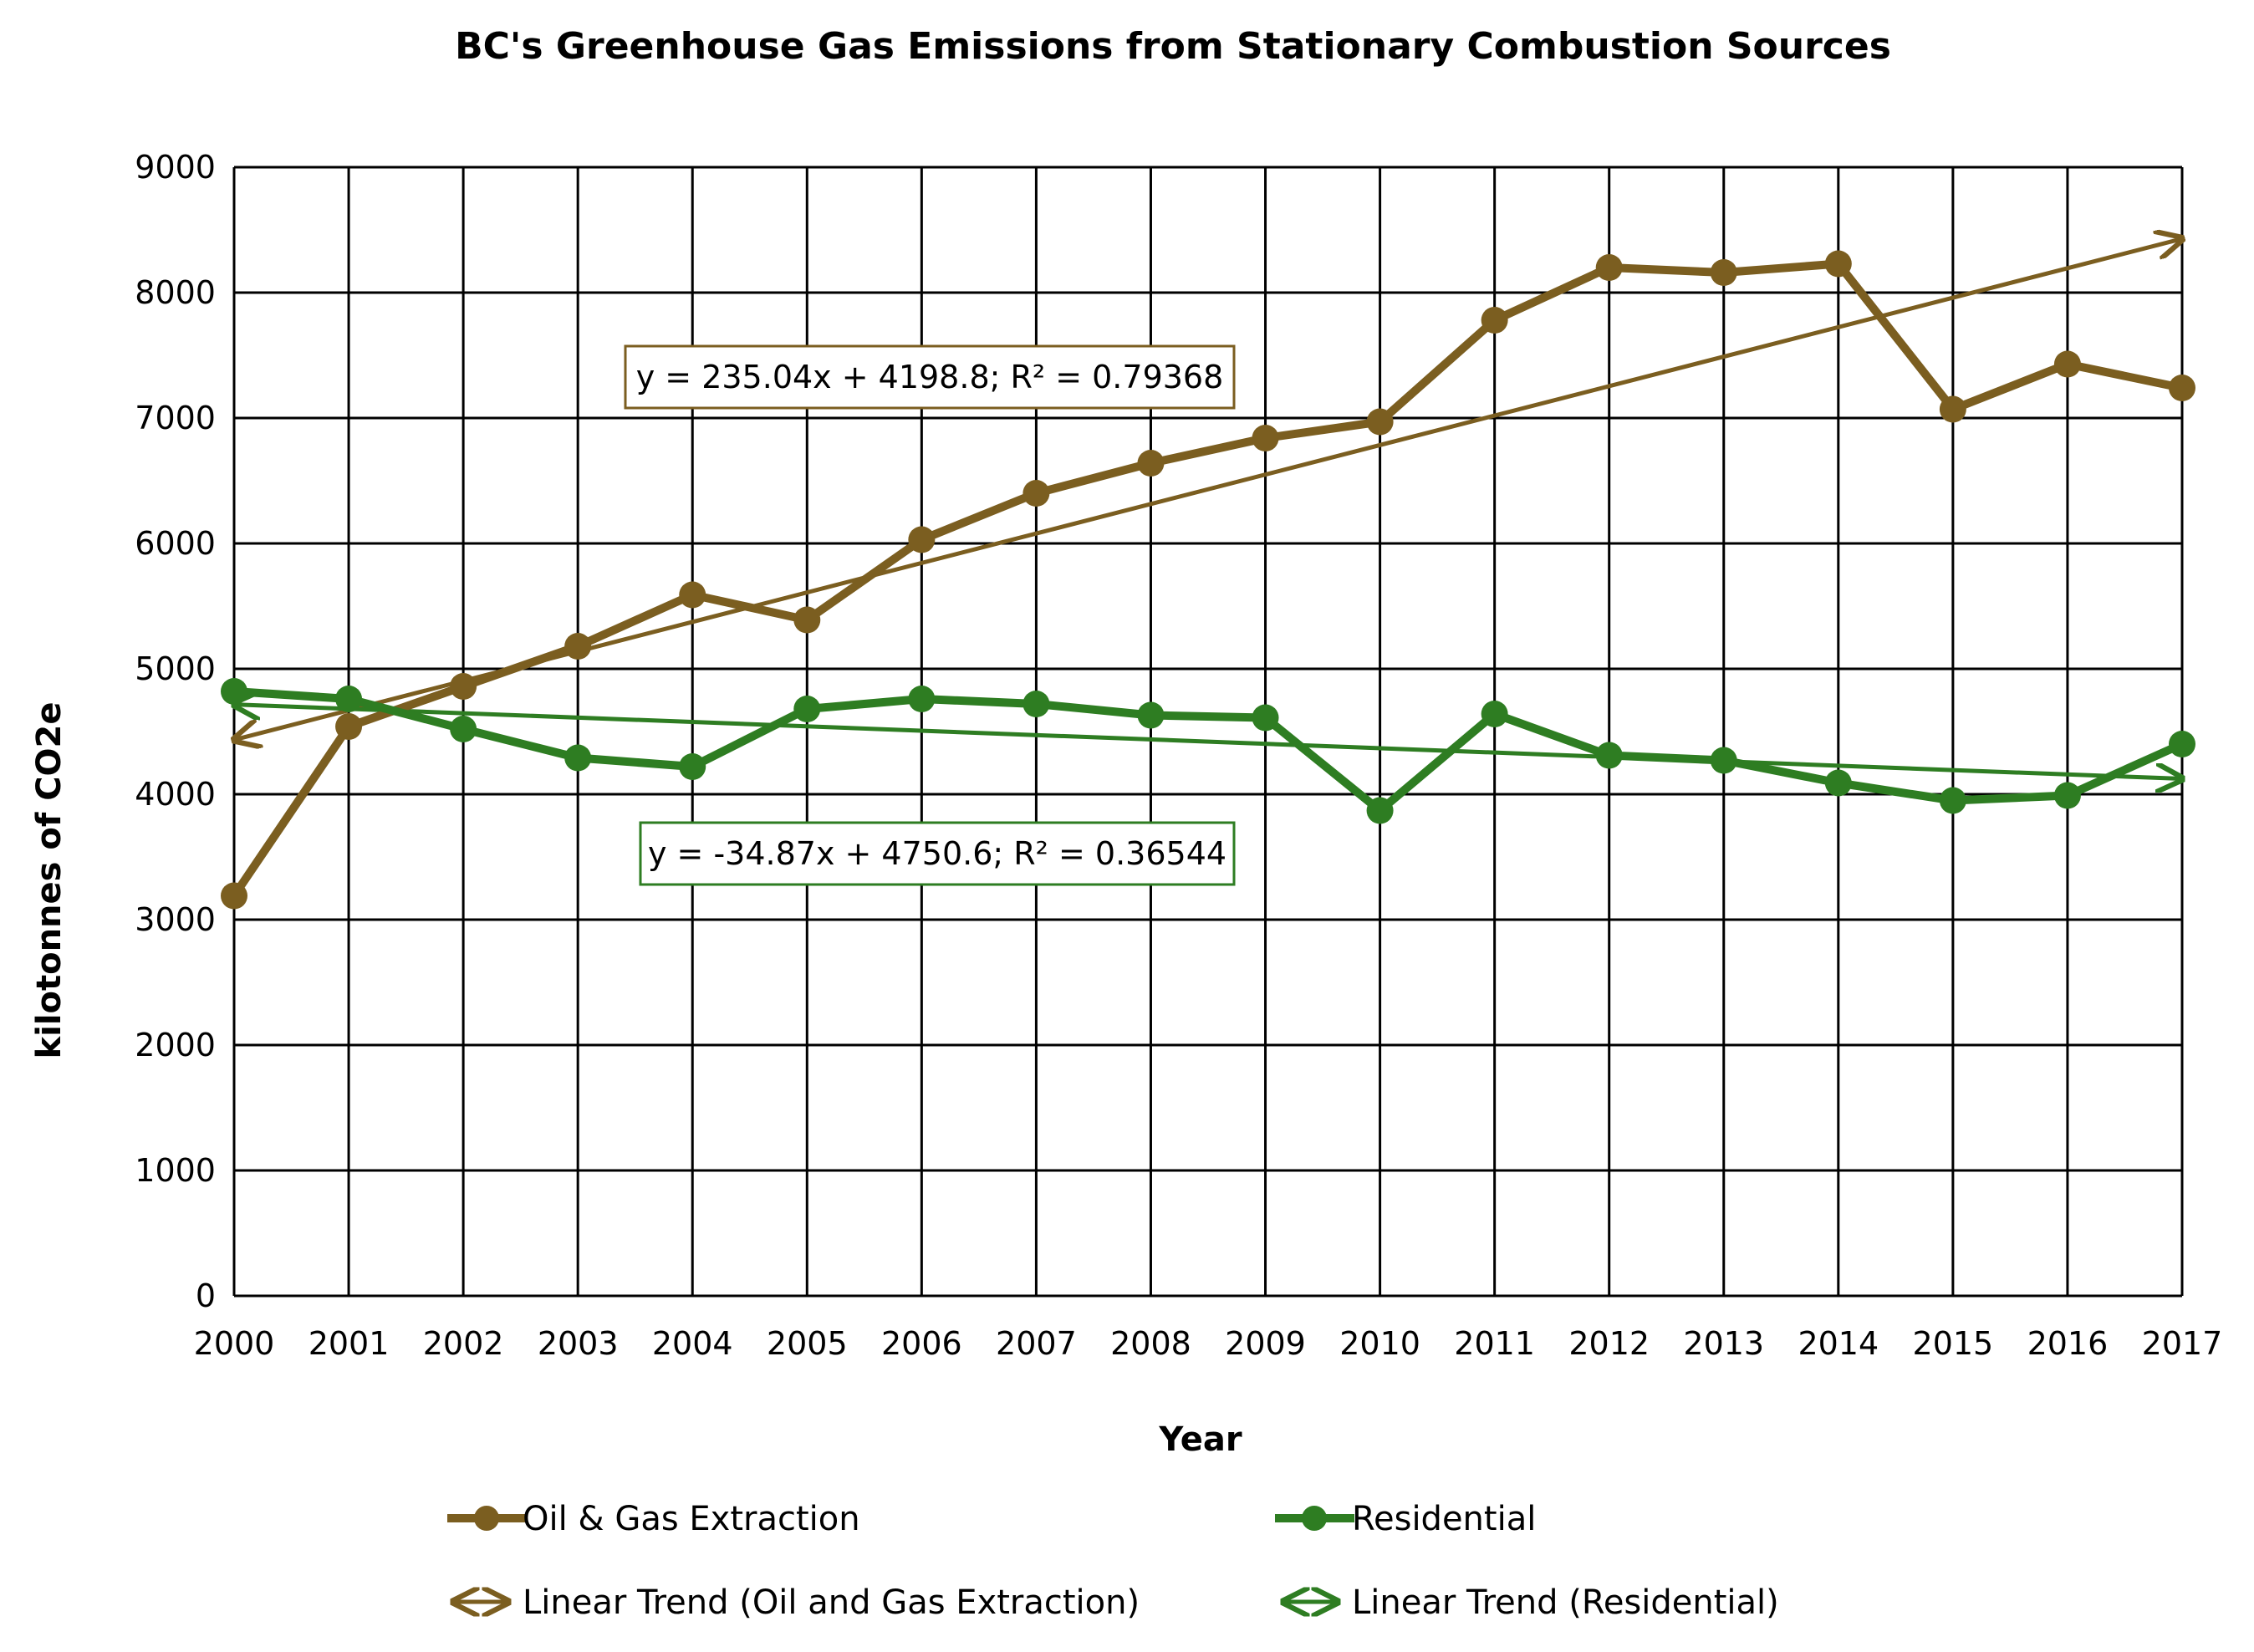 The height and width of the screenshot is (1652, 2254). I want to click on x-tick-label: 2013, so click(1723, 1343).